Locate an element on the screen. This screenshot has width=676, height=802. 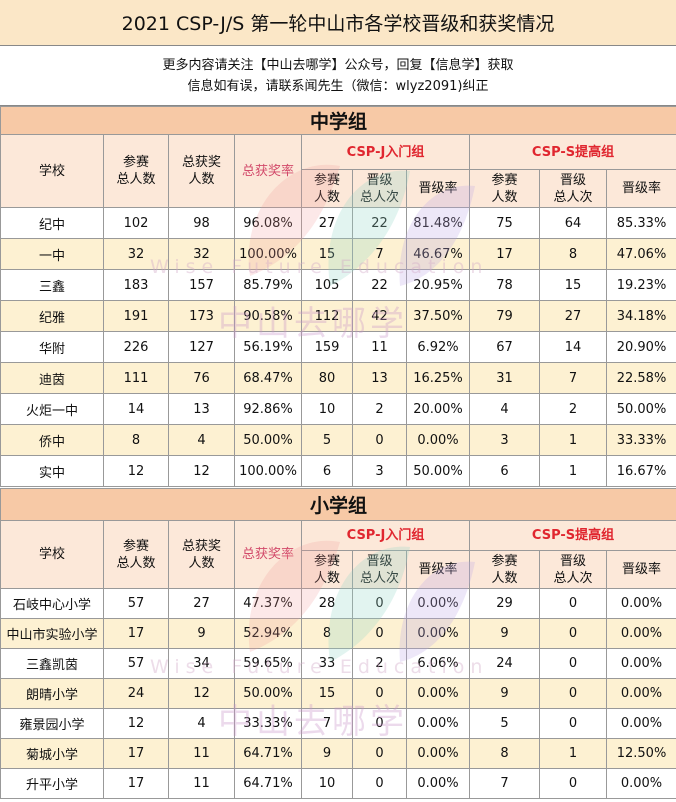
cell-s-advance-rate: 20.90% is located at coordinates (640, 347).